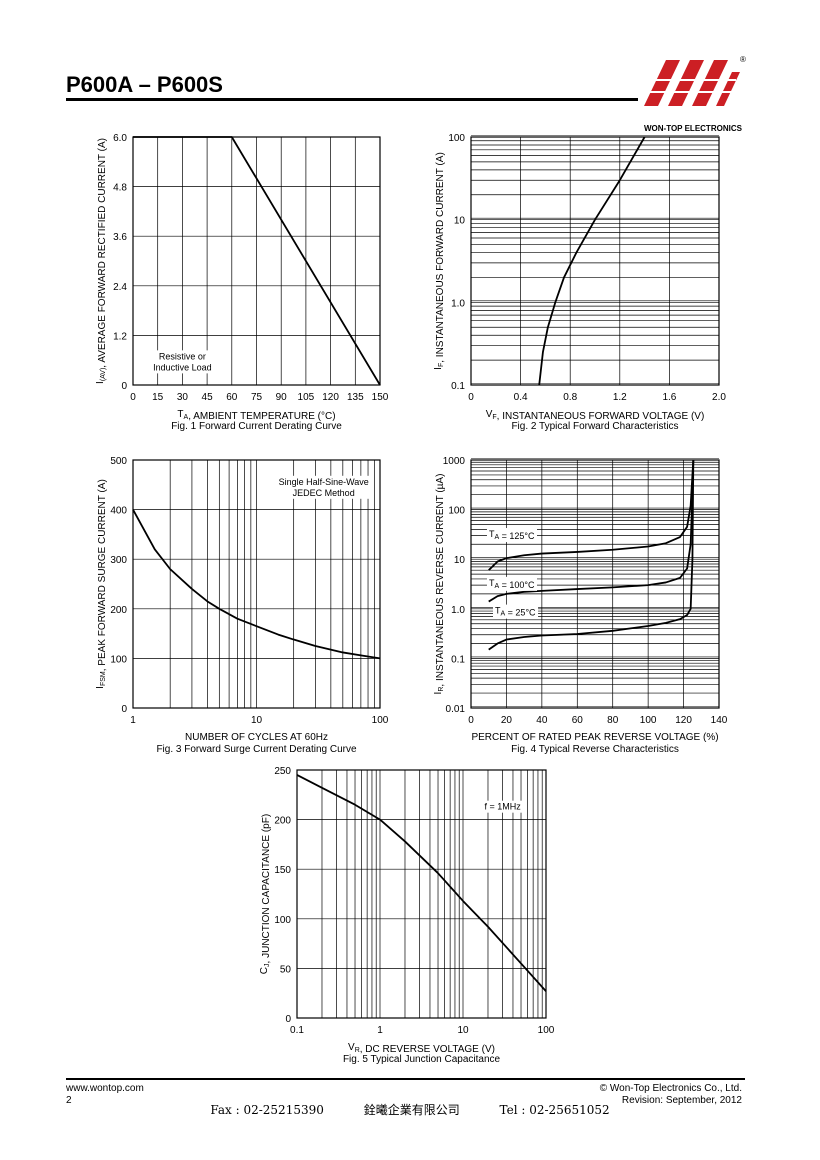 The height and width of the screenshot is (1160, 820). I want to click on fig4-ytick-label: 0.1, so click(458, 659).